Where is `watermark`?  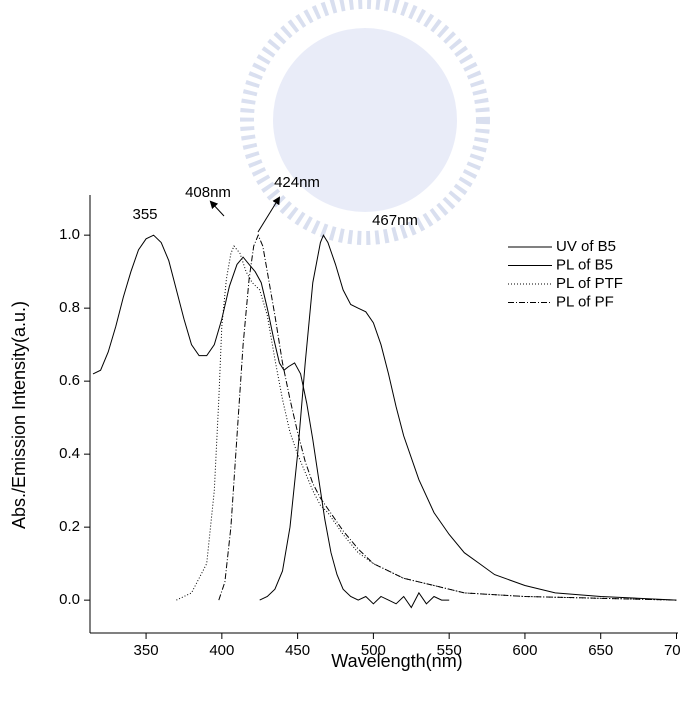
watermark is located at coordinates (365, 122).